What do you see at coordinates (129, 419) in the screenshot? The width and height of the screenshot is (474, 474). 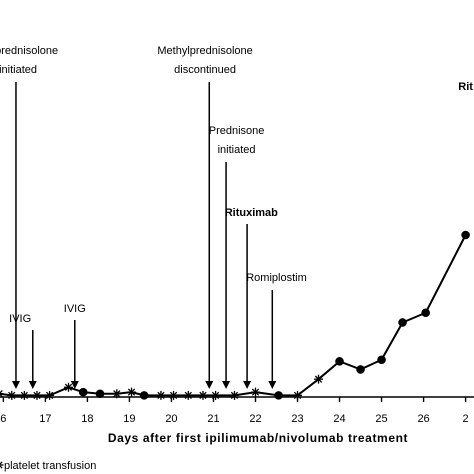 I see `x-tick-label-19: 19` at bounding box center [129, 419].